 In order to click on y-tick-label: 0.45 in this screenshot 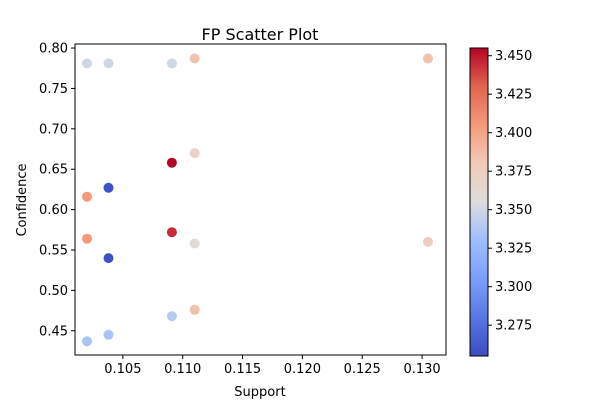, I will do `click(53, 331)`.